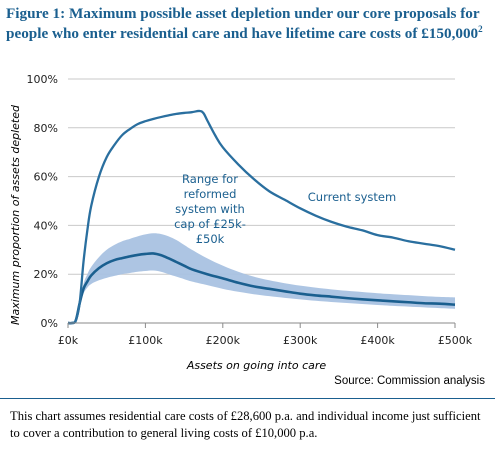 The image size is (495, 451). I want to click on annotation-line: Current system, so click(352, 197).